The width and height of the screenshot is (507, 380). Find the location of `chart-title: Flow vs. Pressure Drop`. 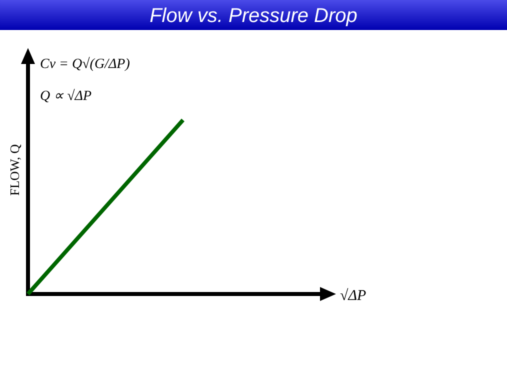

chart-title: Flow vs. Pressure Drop is located at coordinates (254, 16).